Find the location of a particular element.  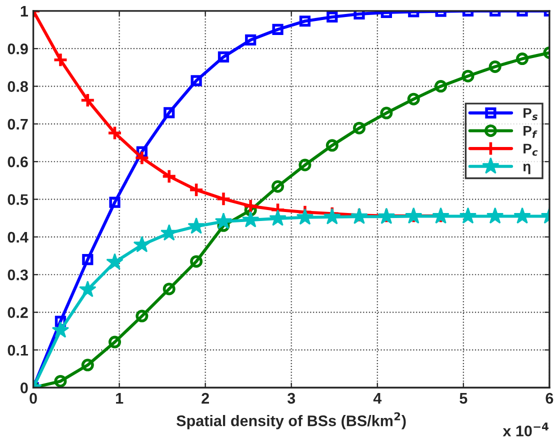

y-tick-label: 0.3 is located at coordinates (18, 274).